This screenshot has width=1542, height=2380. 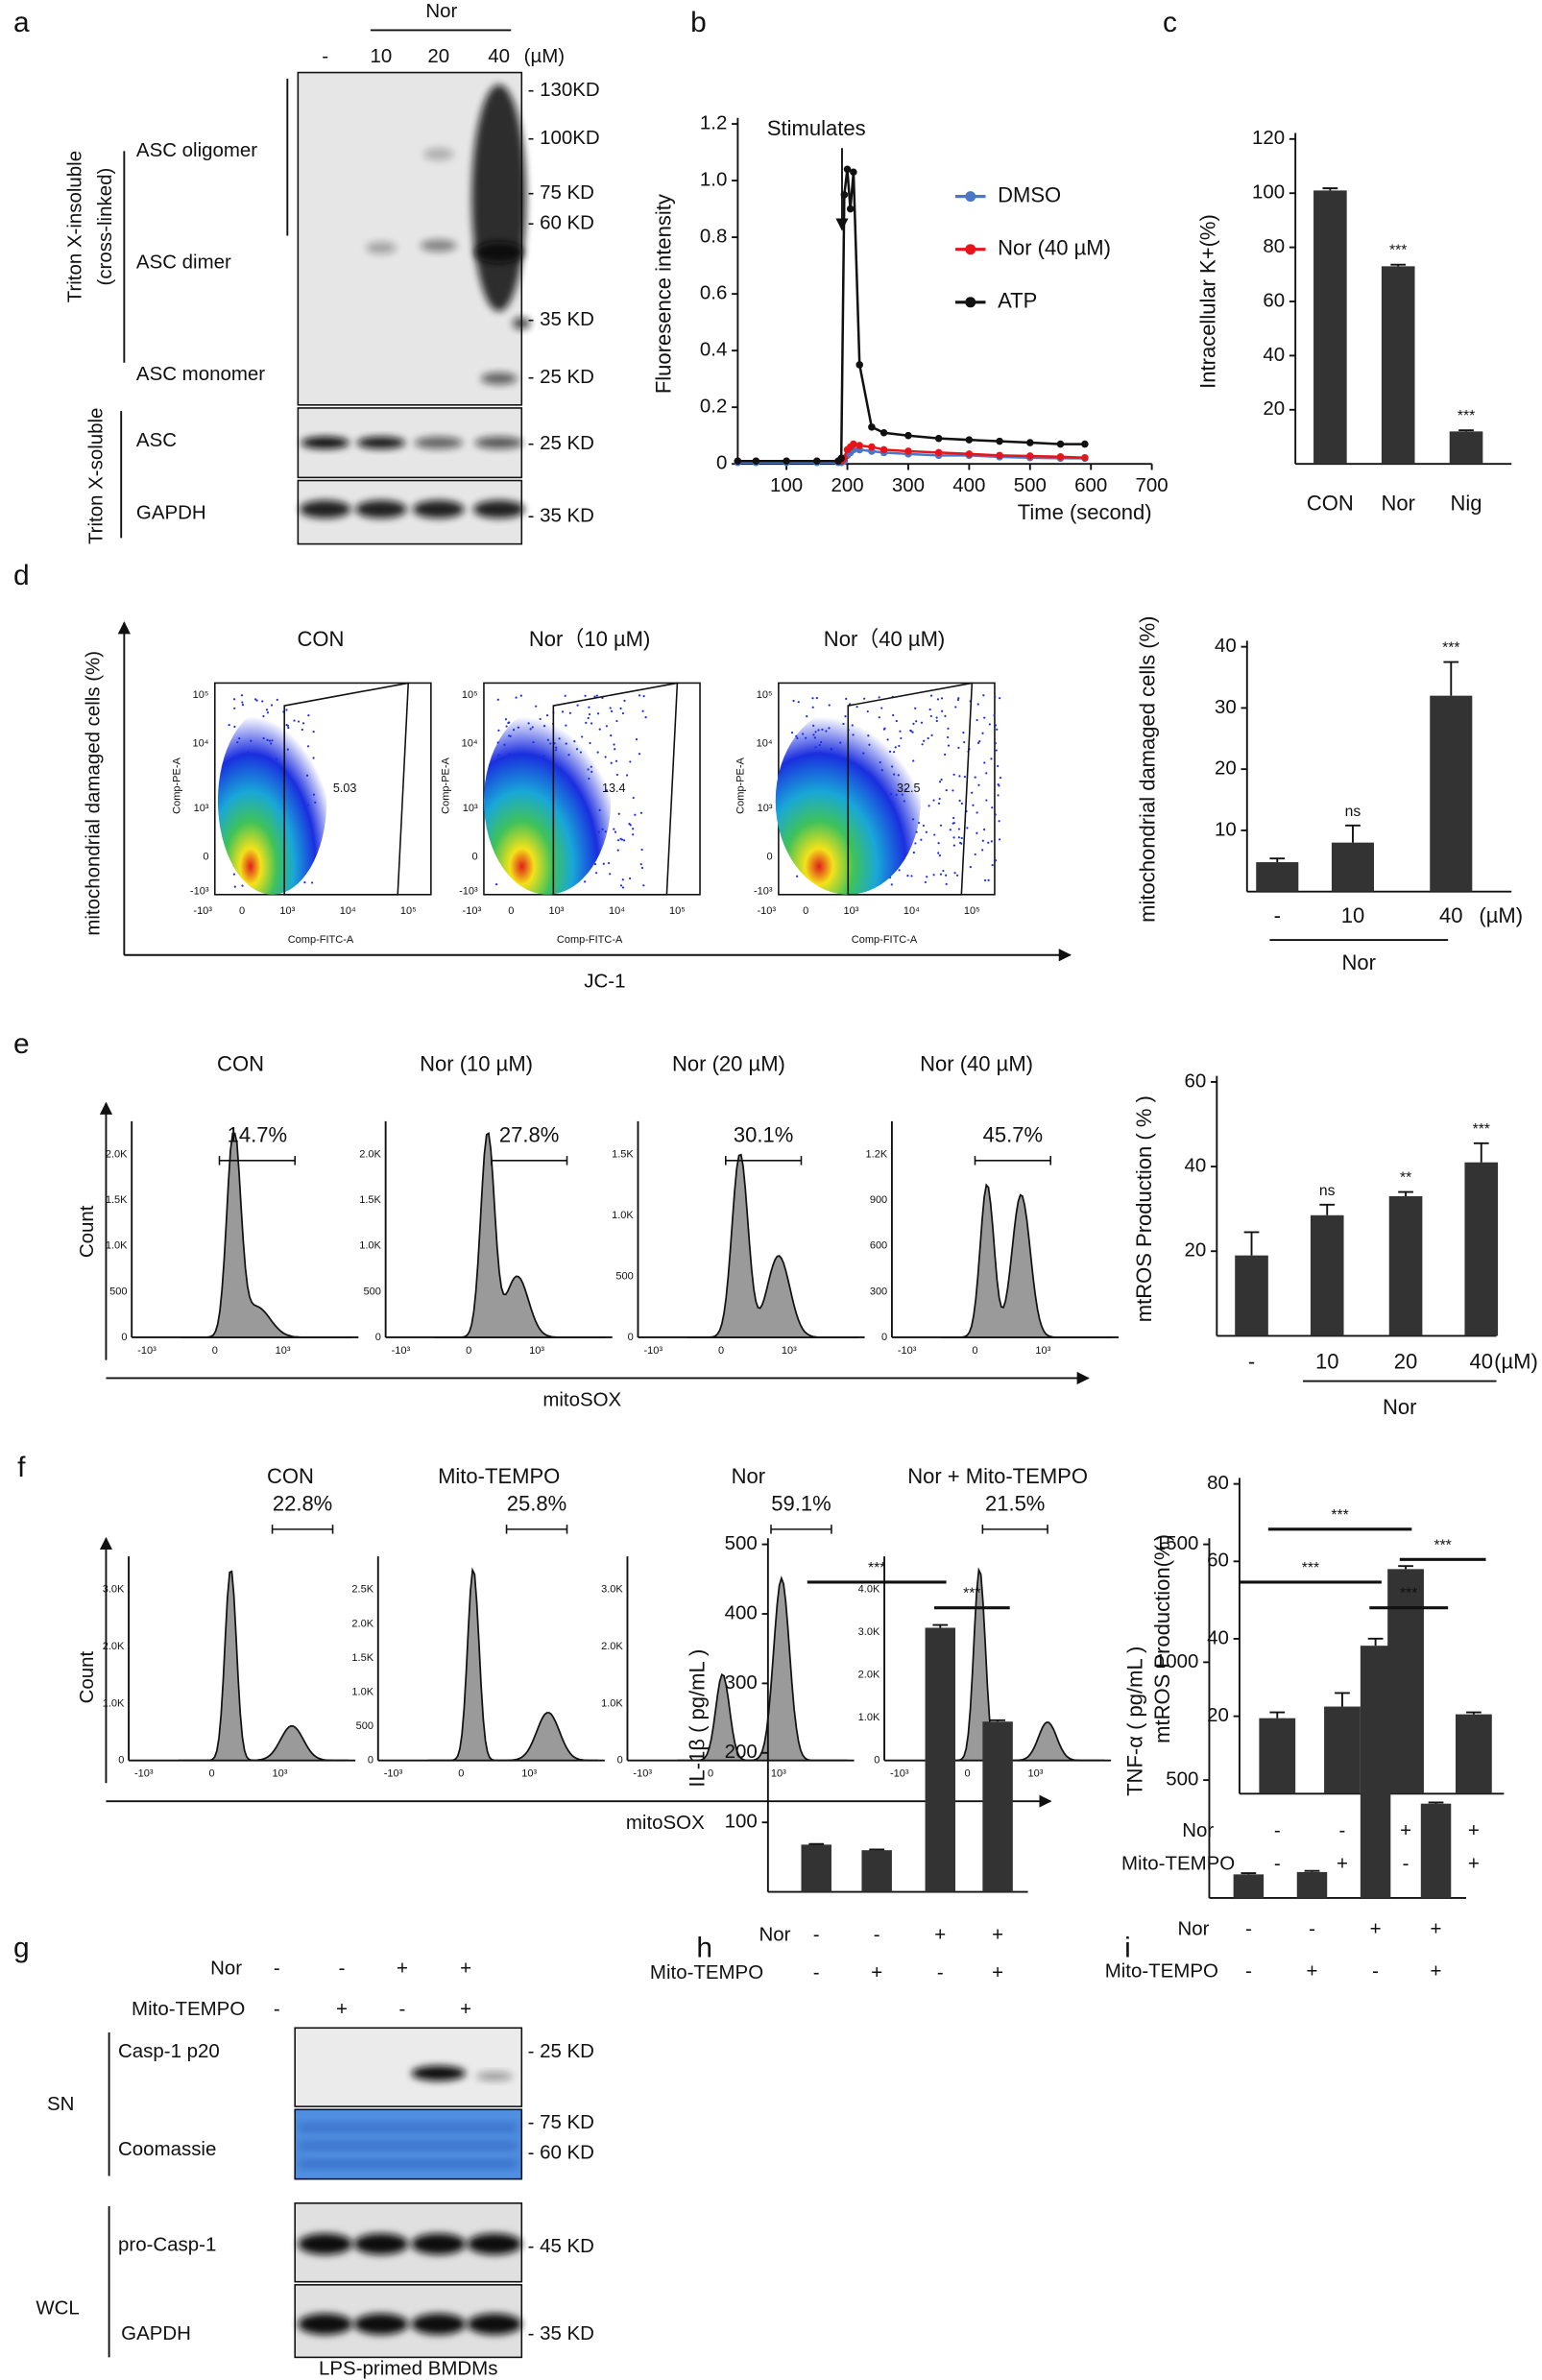 I want to click on y-tick-label: 1.5K, so click(x=370, y=1200).